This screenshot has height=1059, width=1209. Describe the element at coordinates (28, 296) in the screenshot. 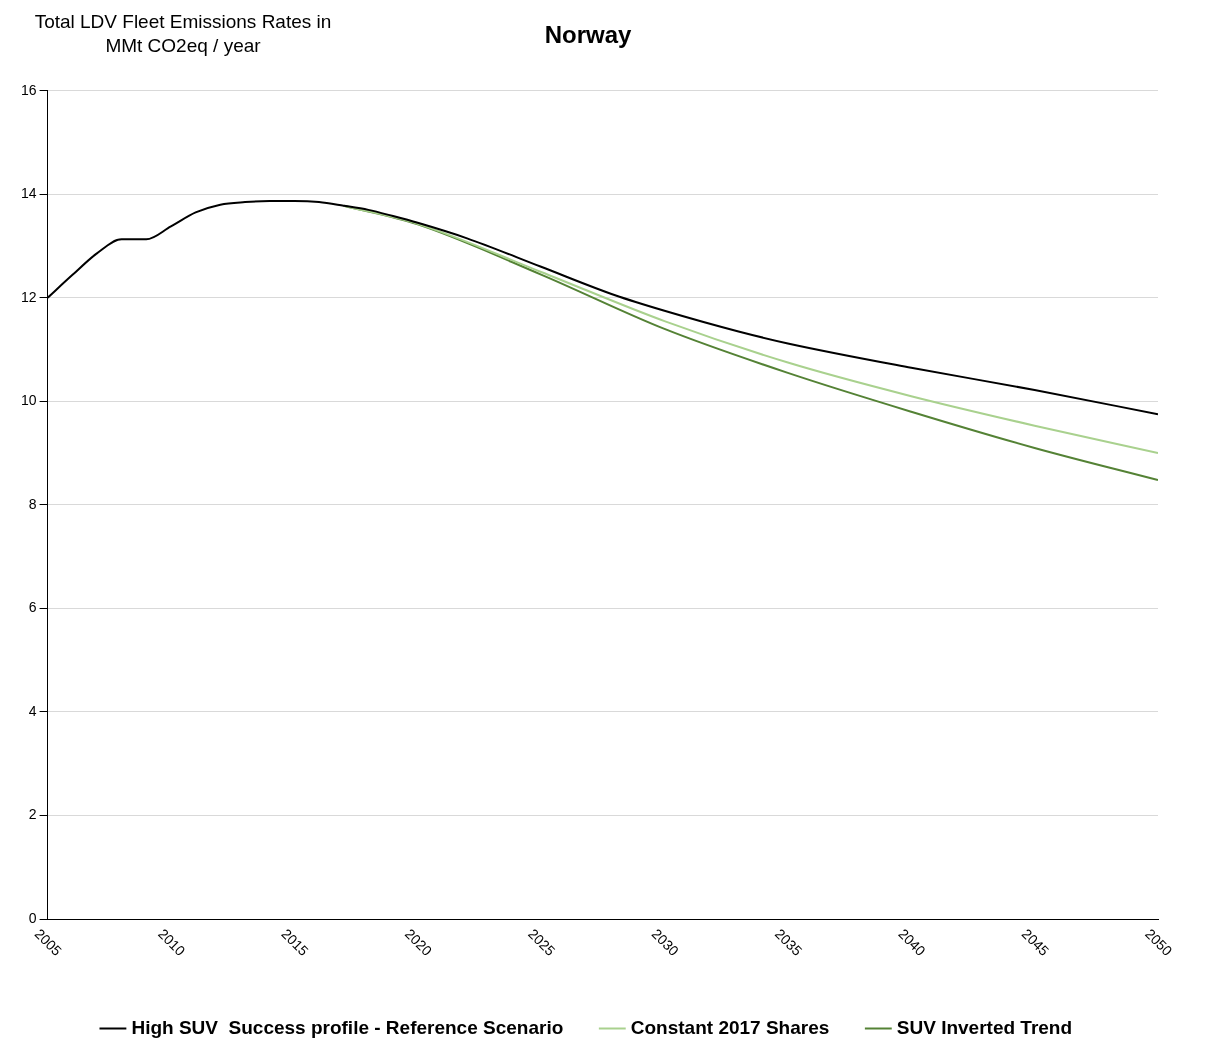

I see `y-tick-label: 12` at that location.